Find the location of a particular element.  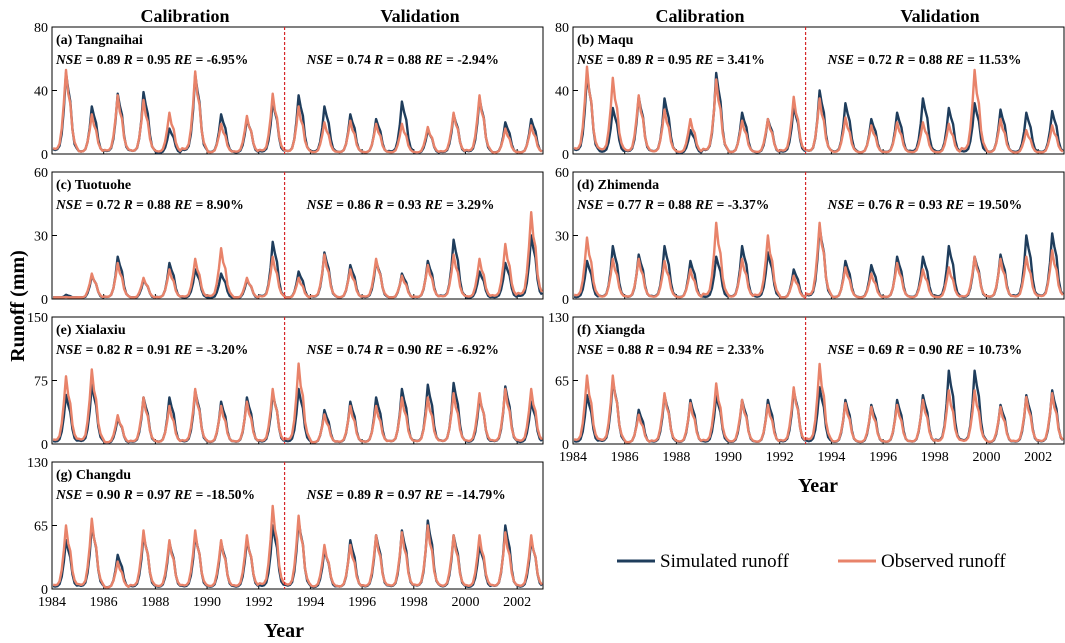

validation-metrics: NSE = 0.86 R = 0.93 RE = 3.29% is located at coordinates (400, 204).